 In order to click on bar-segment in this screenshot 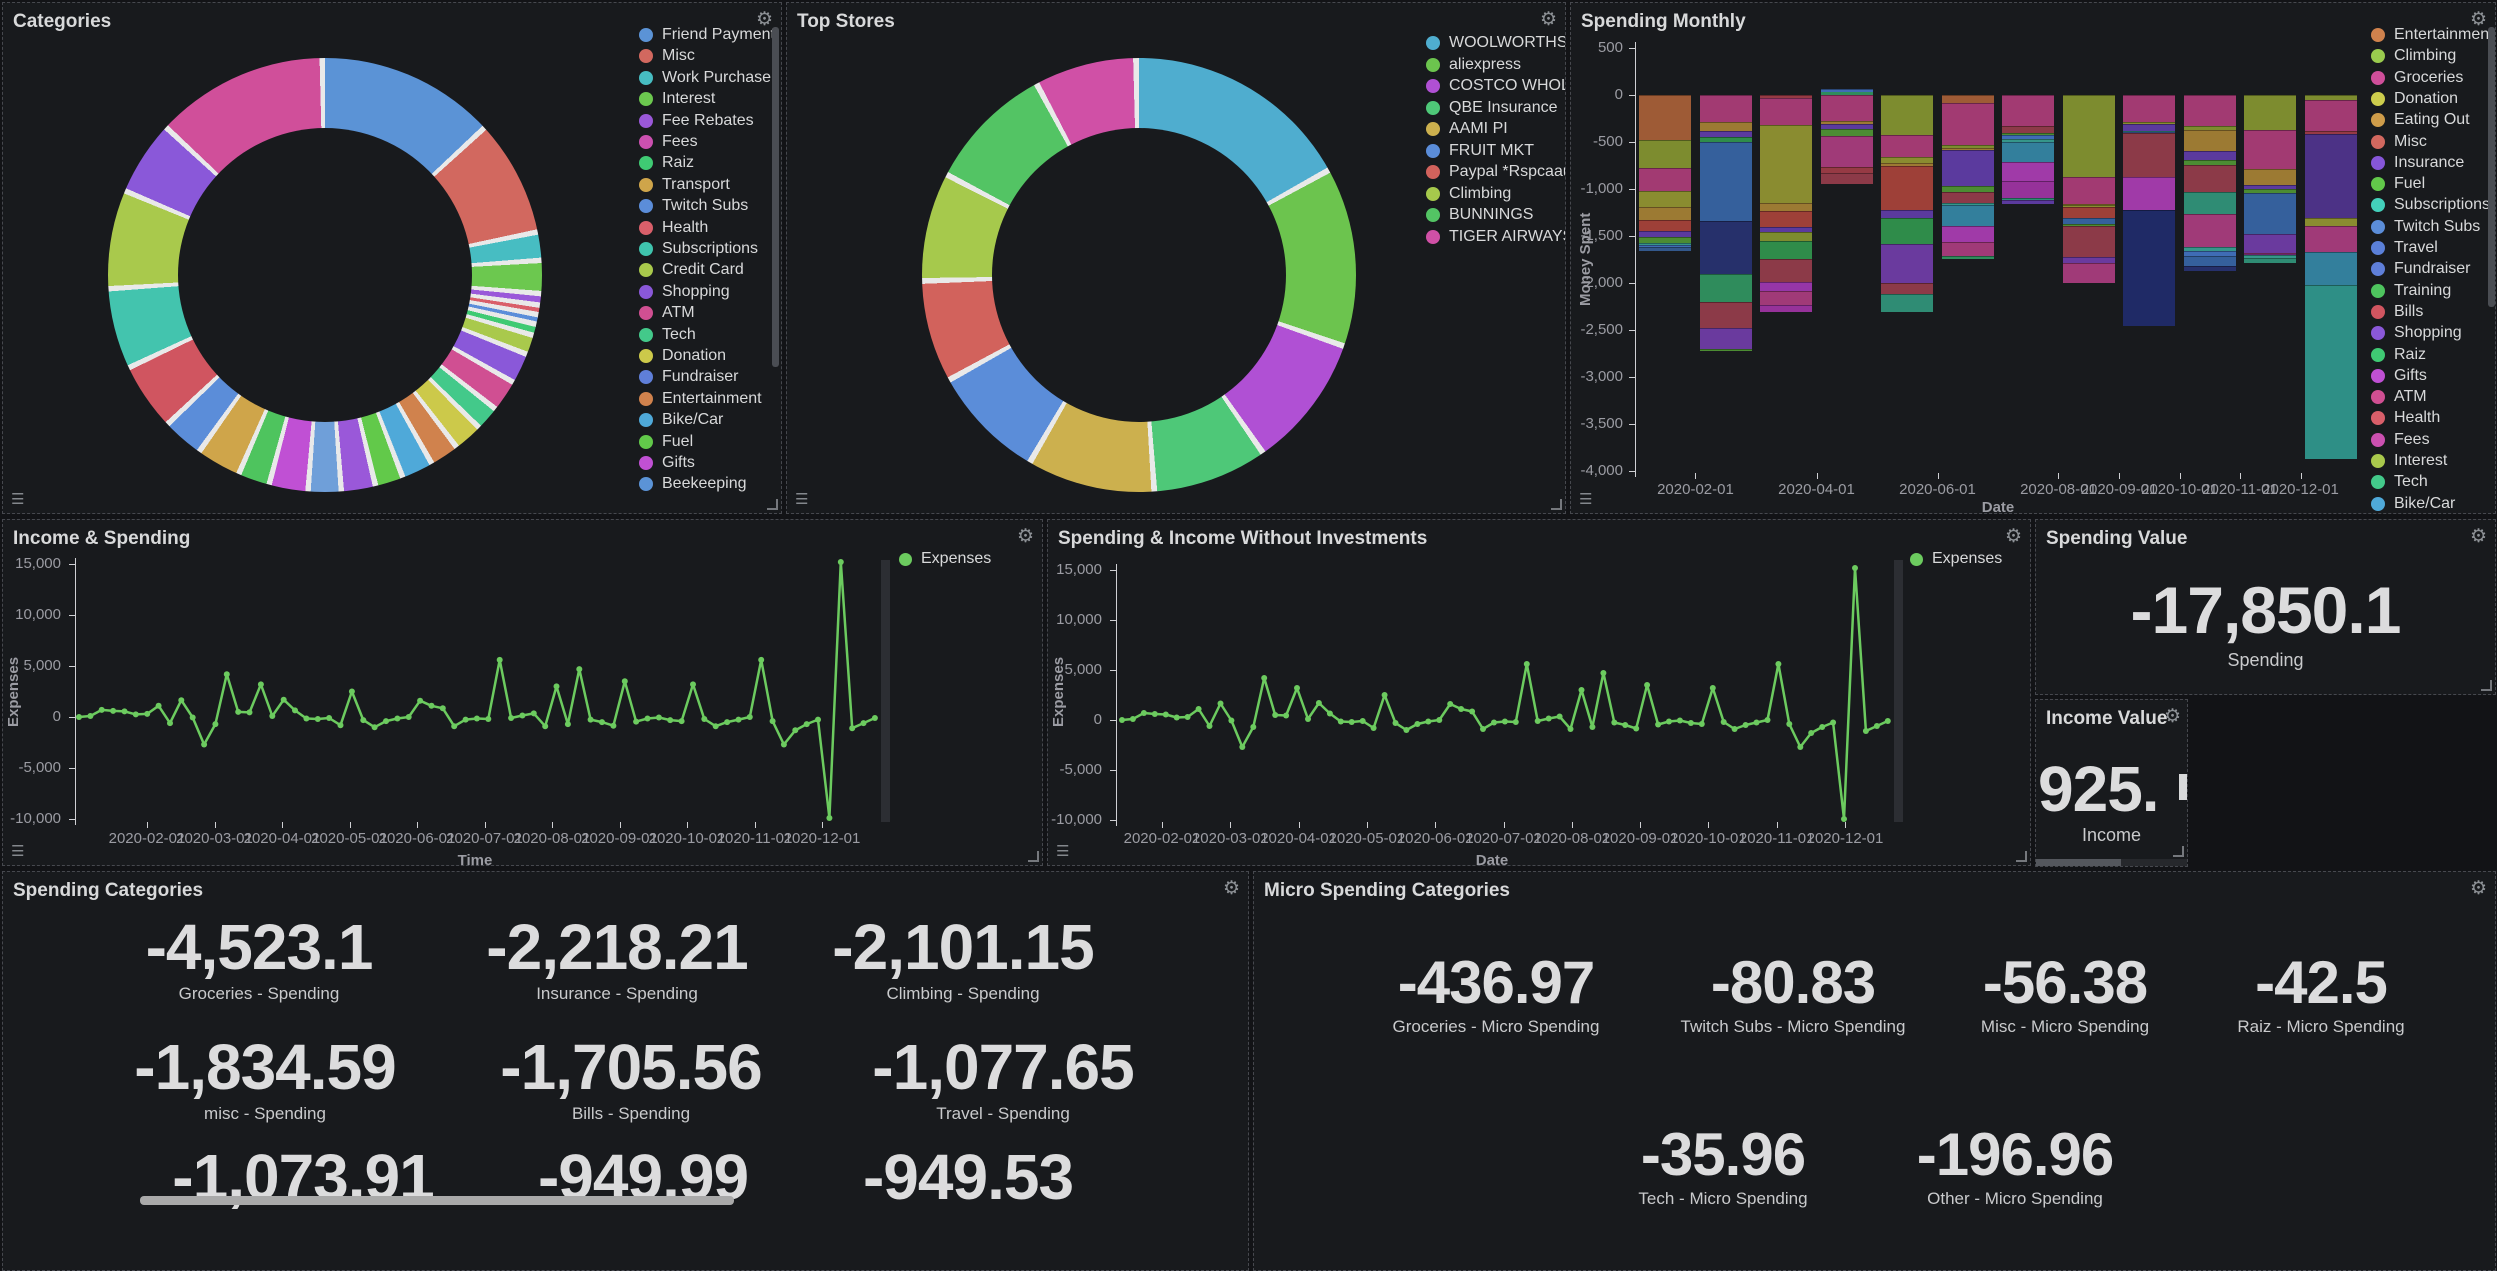, I will do `click(2028, 152)`.